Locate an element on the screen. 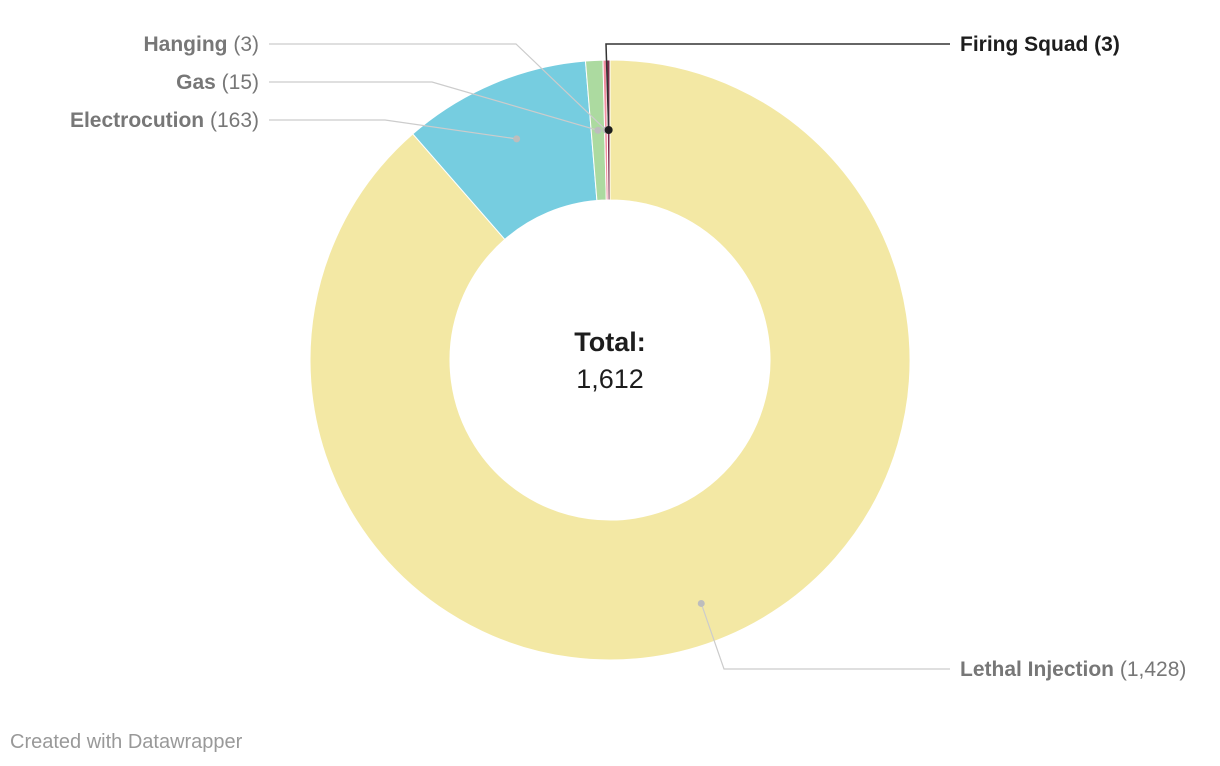 The image size is (1220, 766). slice-label-gas: Gas (15) is located at coordinates (217, 82).